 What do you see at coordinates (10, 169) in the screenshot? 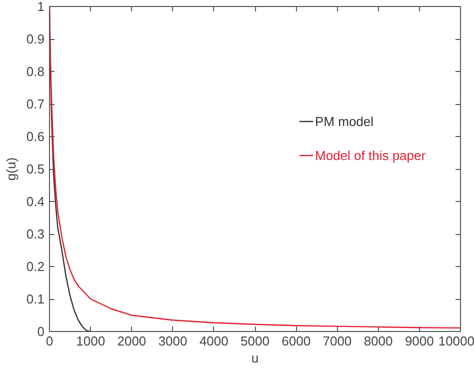
I see `y-axis-title: g(u)` at bounding box center [10, 169].